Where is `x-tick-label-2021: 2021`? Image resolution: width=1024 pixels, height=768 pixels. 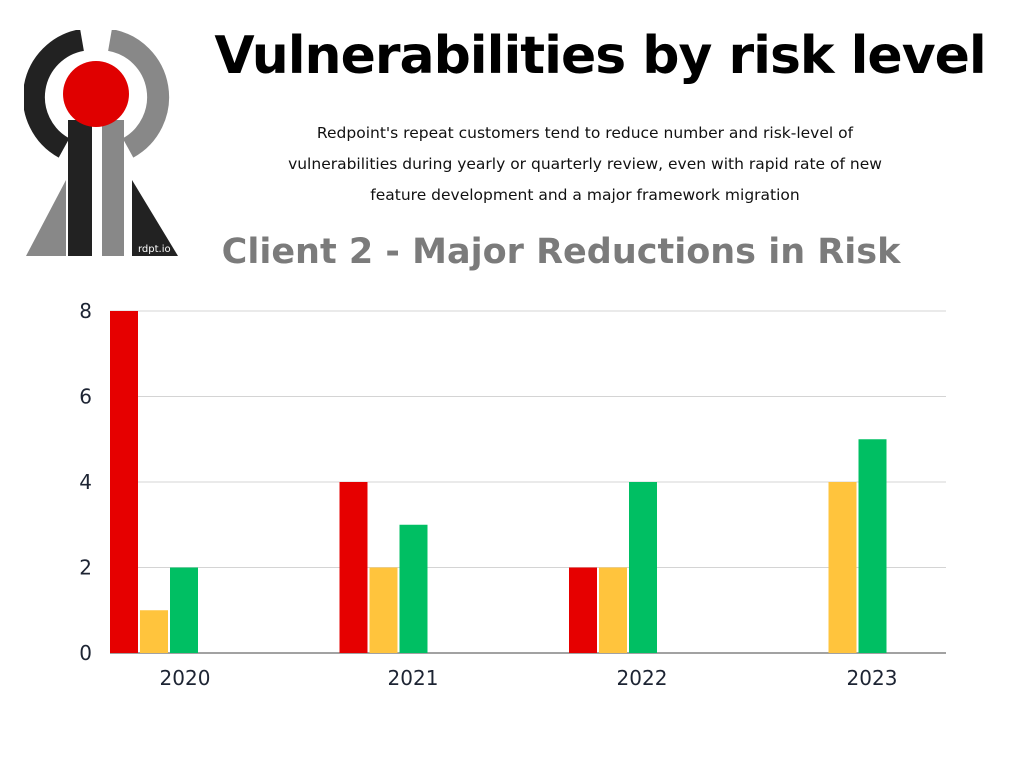
x-tick-label-2021: 2021 is located at coordinates (413, 678).